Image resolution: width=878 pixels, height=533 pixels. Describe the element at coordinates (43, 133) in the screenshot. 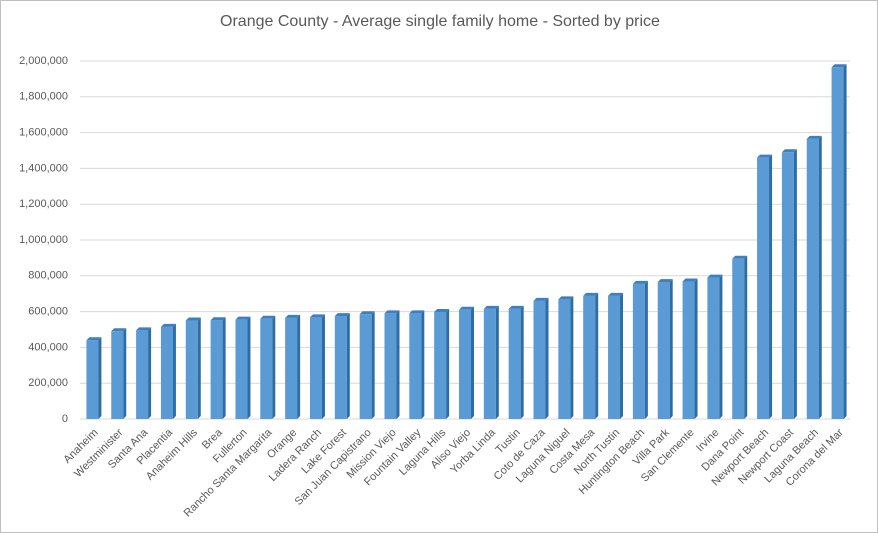

I see `y-tick-label: 1,600,000` at that location.